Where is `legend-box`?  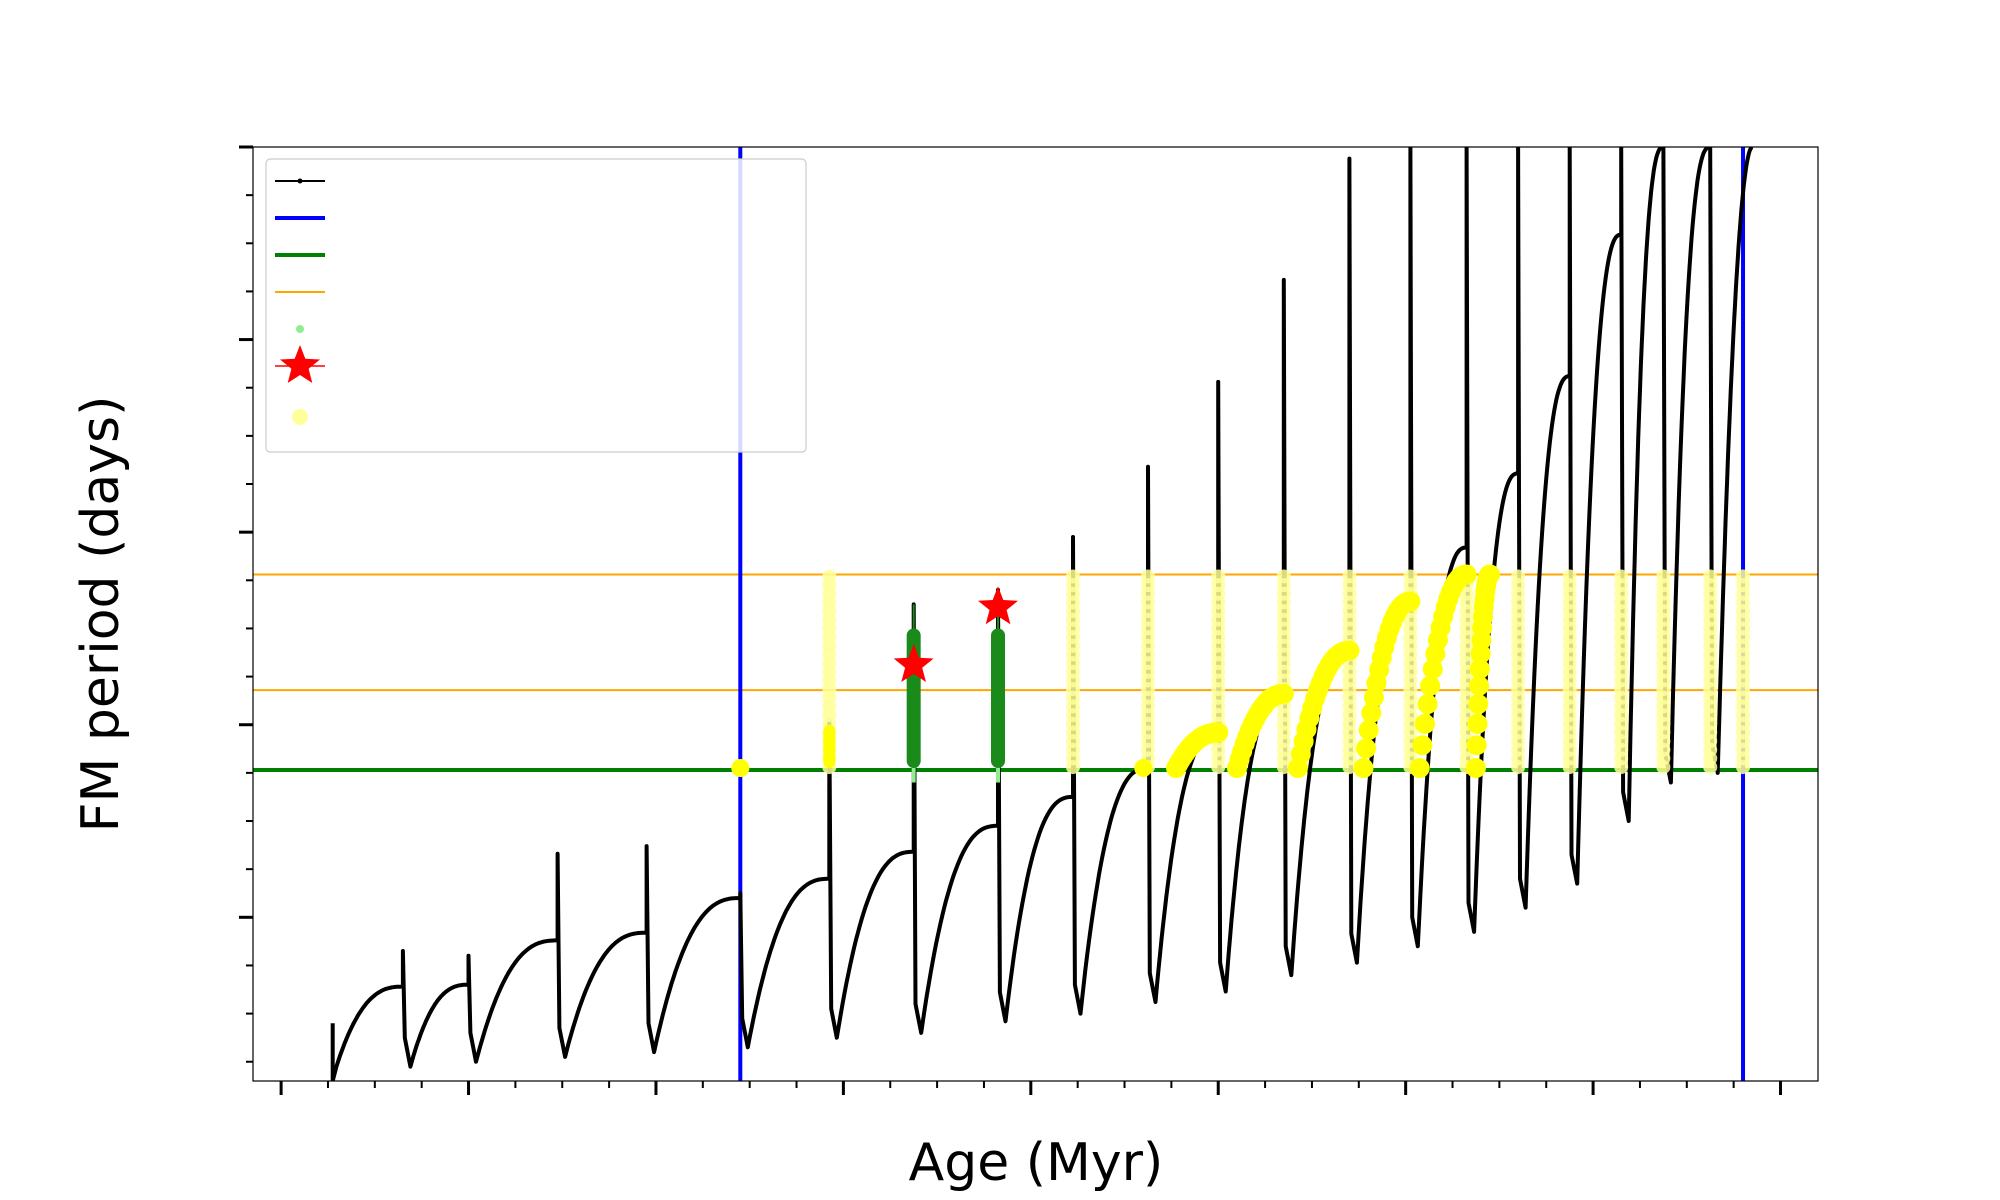 legend-box is located at coordinates (536, 305).